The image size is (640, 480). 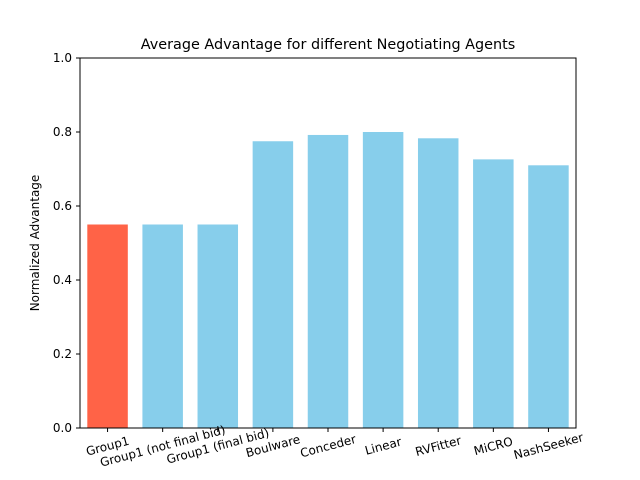 I want to click on y-tick-label-3: 0.6, so click(x=62, y=206).